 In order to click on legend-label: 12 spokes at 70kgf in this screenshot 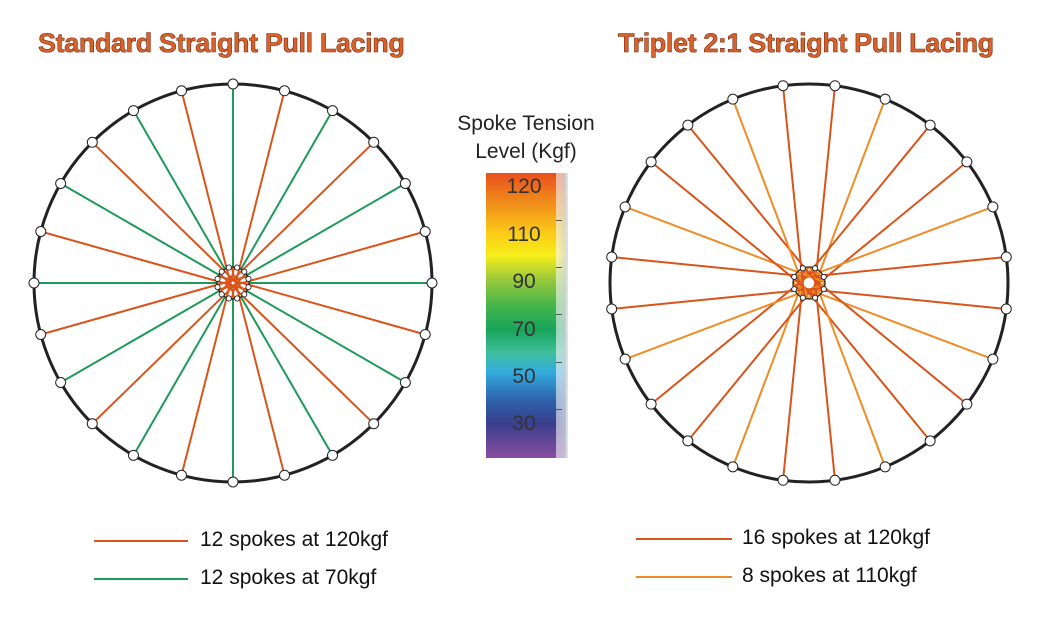, I will do `click(288, 577)`.